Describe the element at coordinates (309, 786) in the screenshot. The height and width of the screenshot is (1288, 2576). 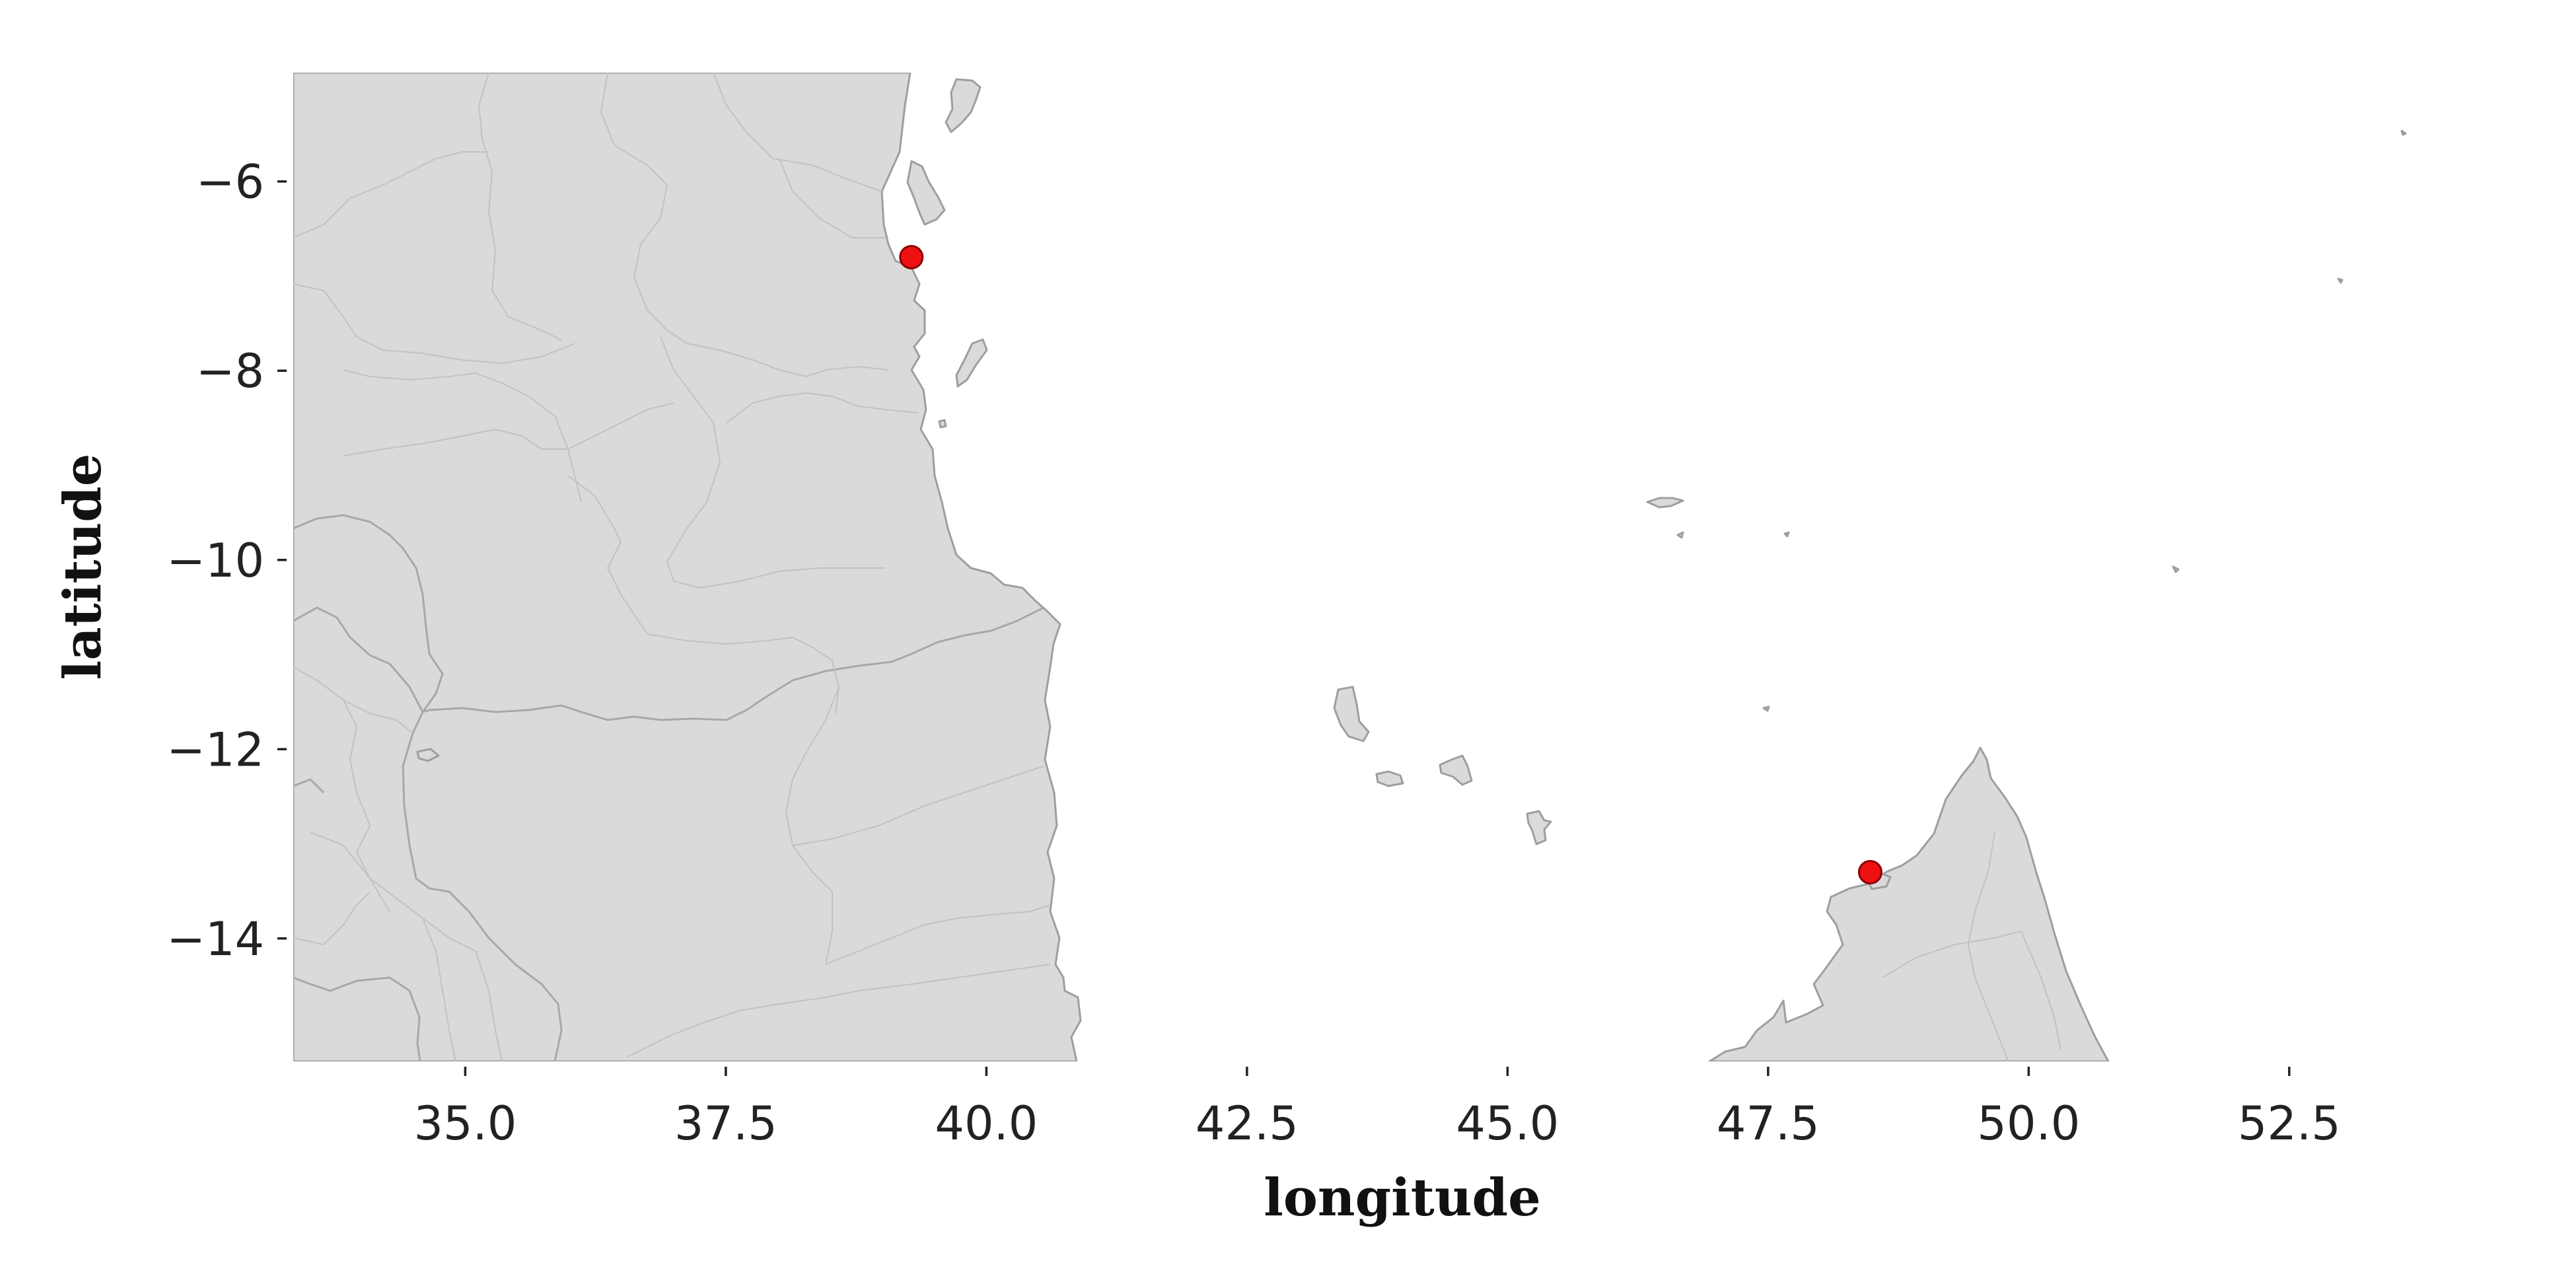
I see `border-southwest` at that location.